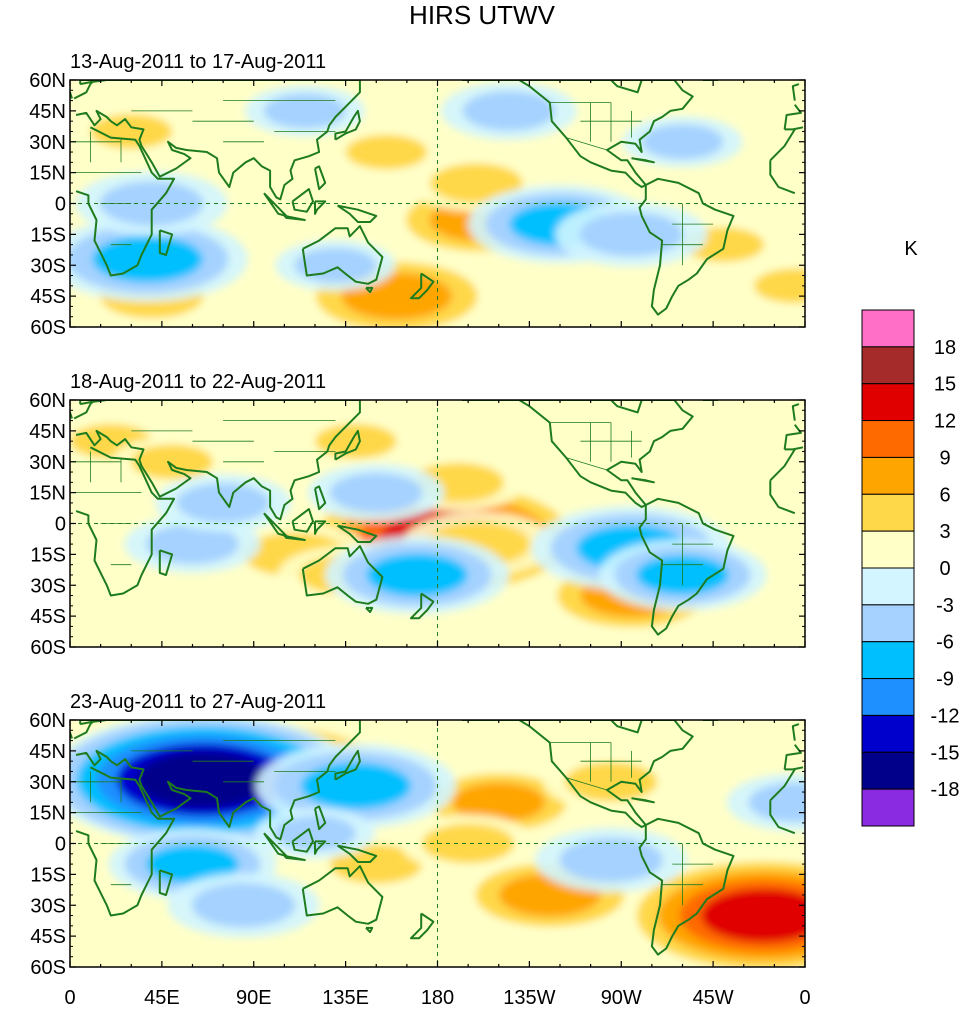  I want to click on lon-tick-label: 135E, so click(345, 998).